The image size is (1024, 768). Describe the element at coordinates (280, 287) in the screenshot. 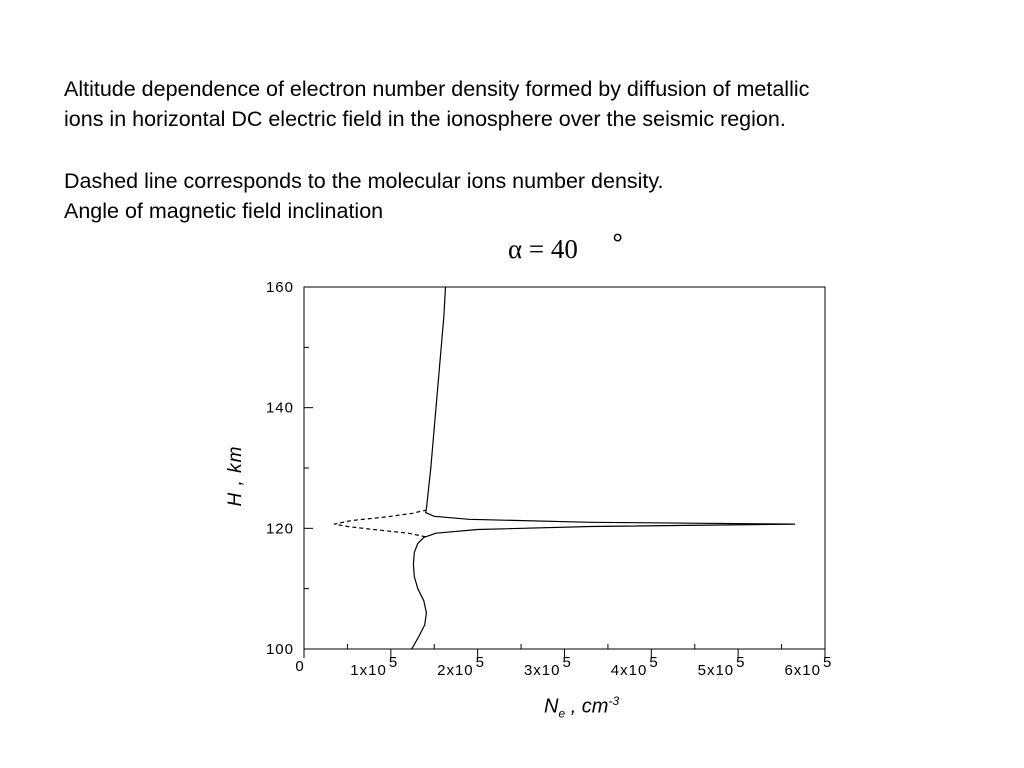

I see `y-tick-label: 160` at that location.